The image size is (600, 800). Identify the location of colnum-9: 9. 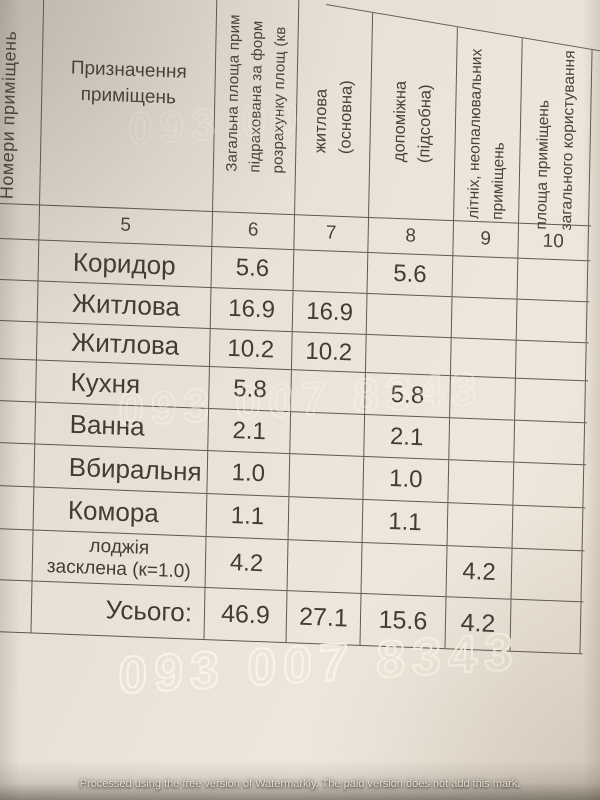
(486, 239).